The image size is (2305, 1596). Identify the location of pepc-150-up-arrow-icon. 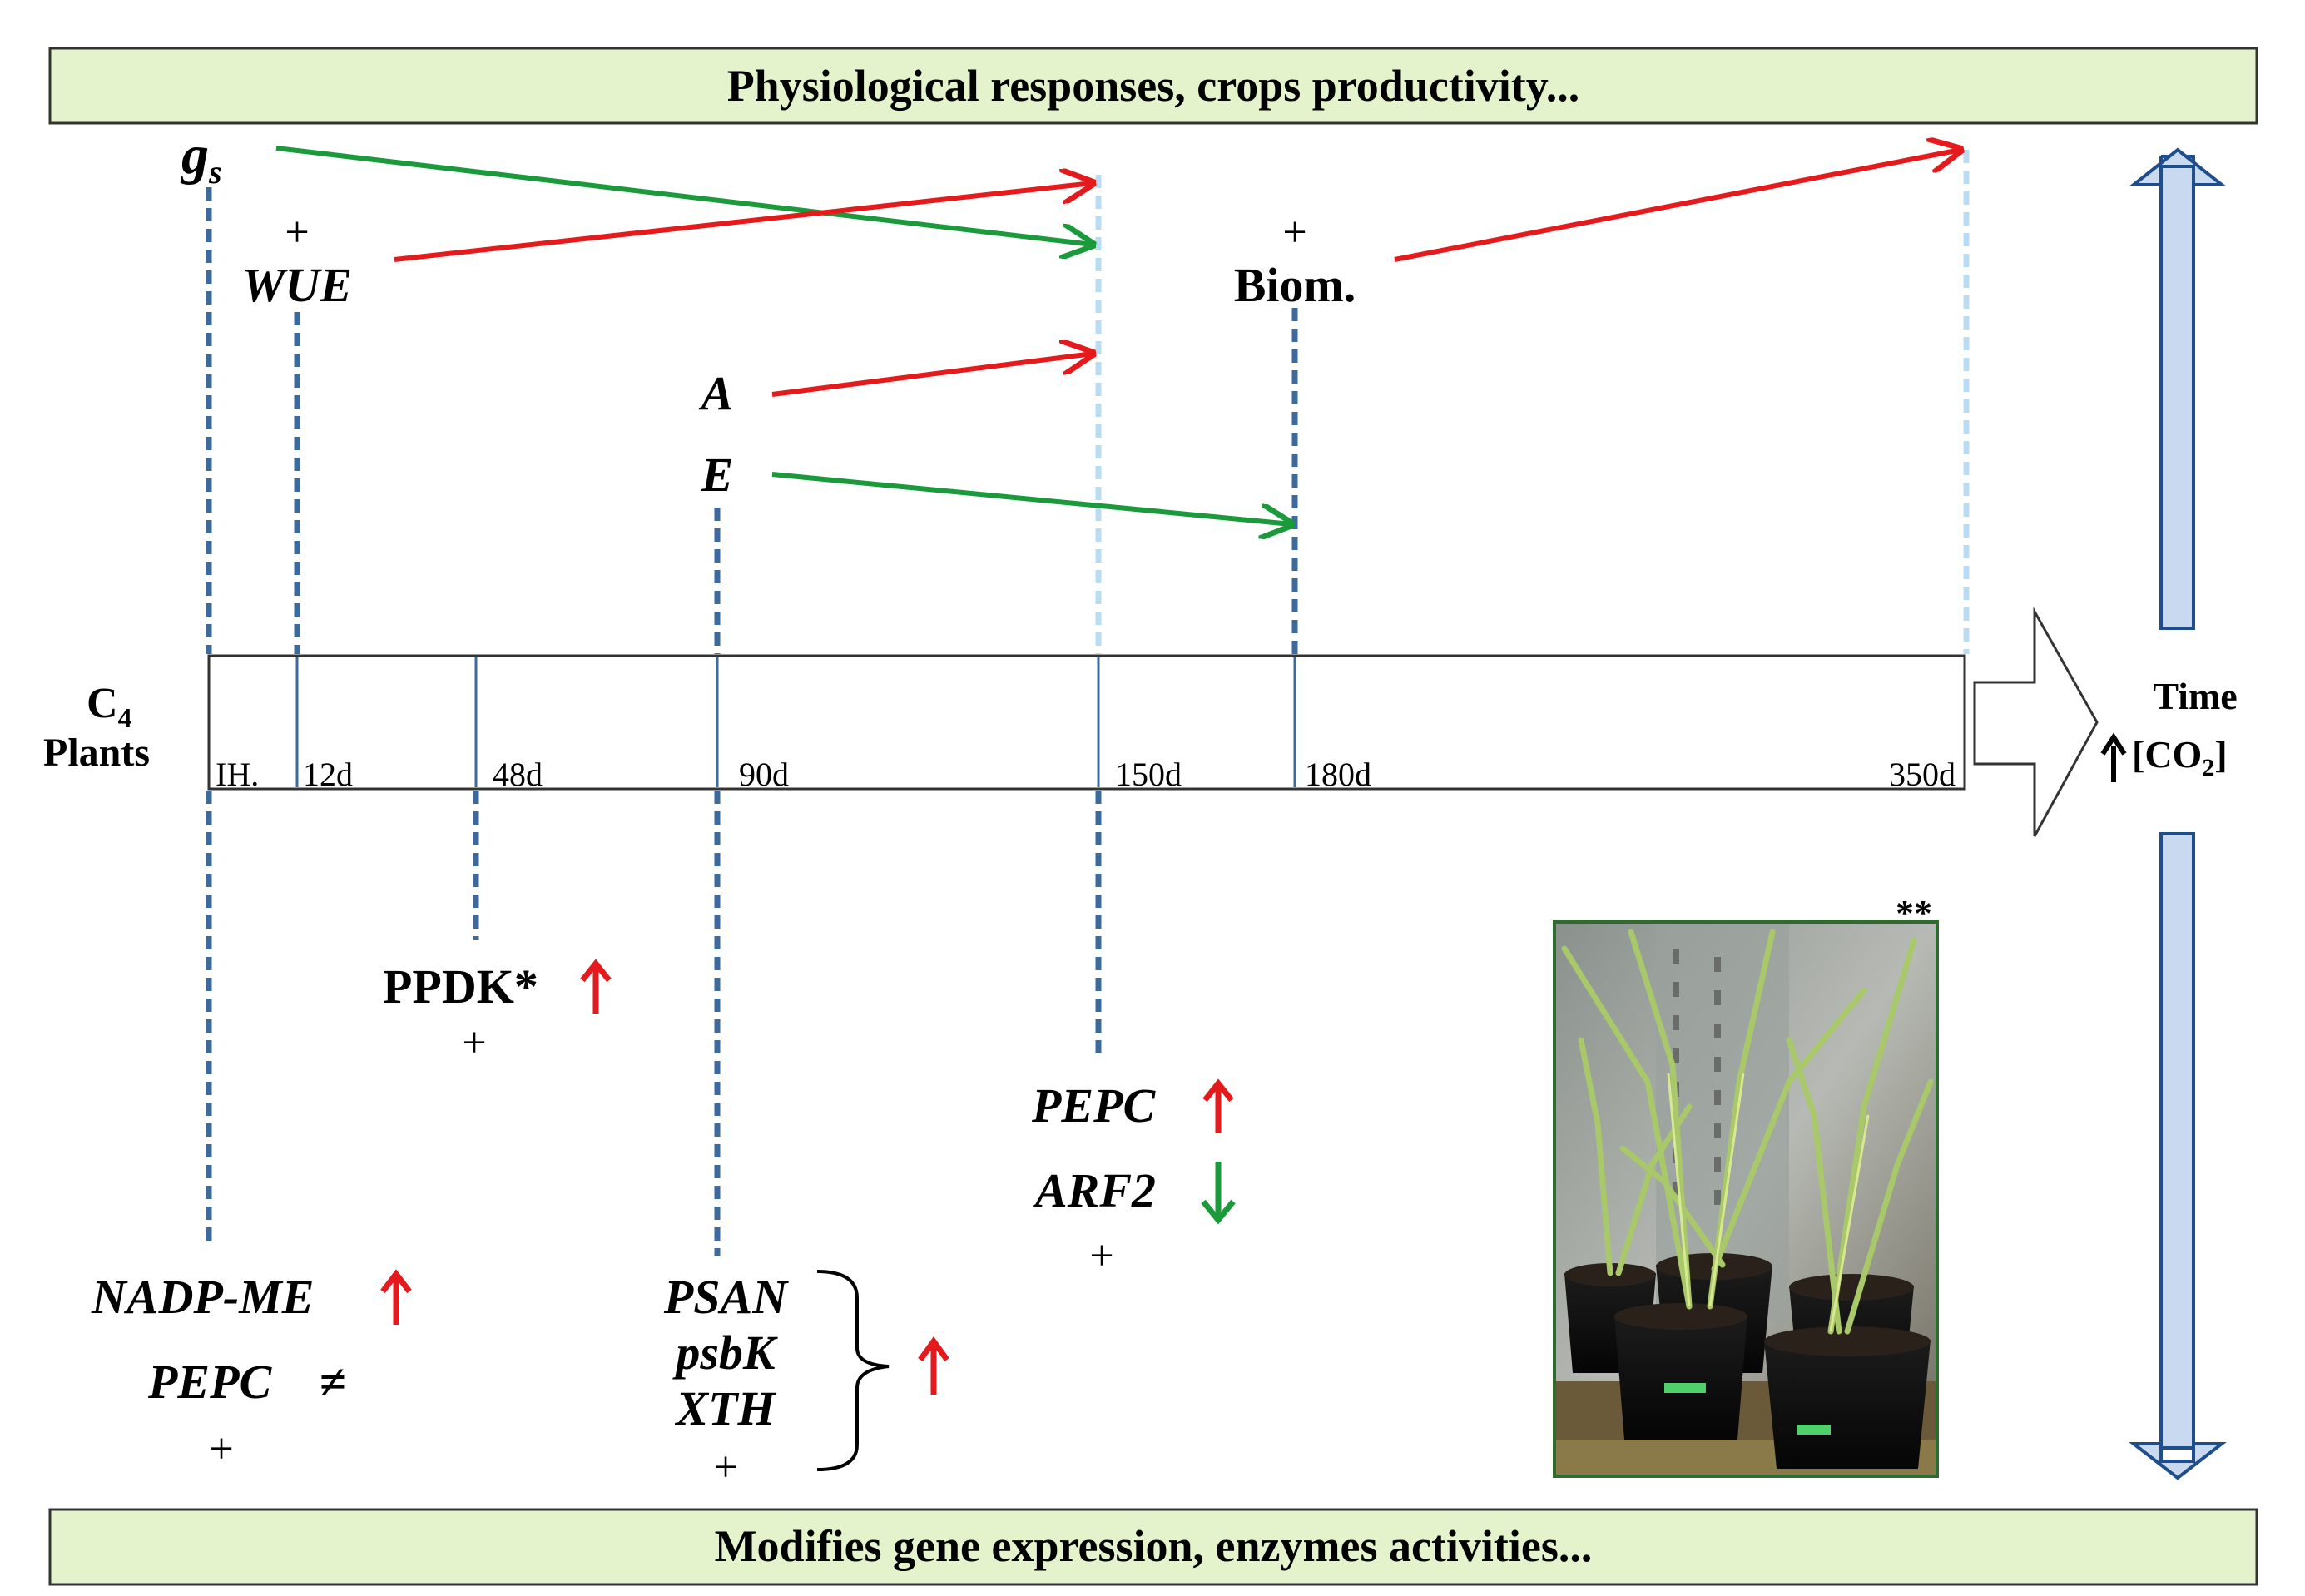
(1218, 1105).